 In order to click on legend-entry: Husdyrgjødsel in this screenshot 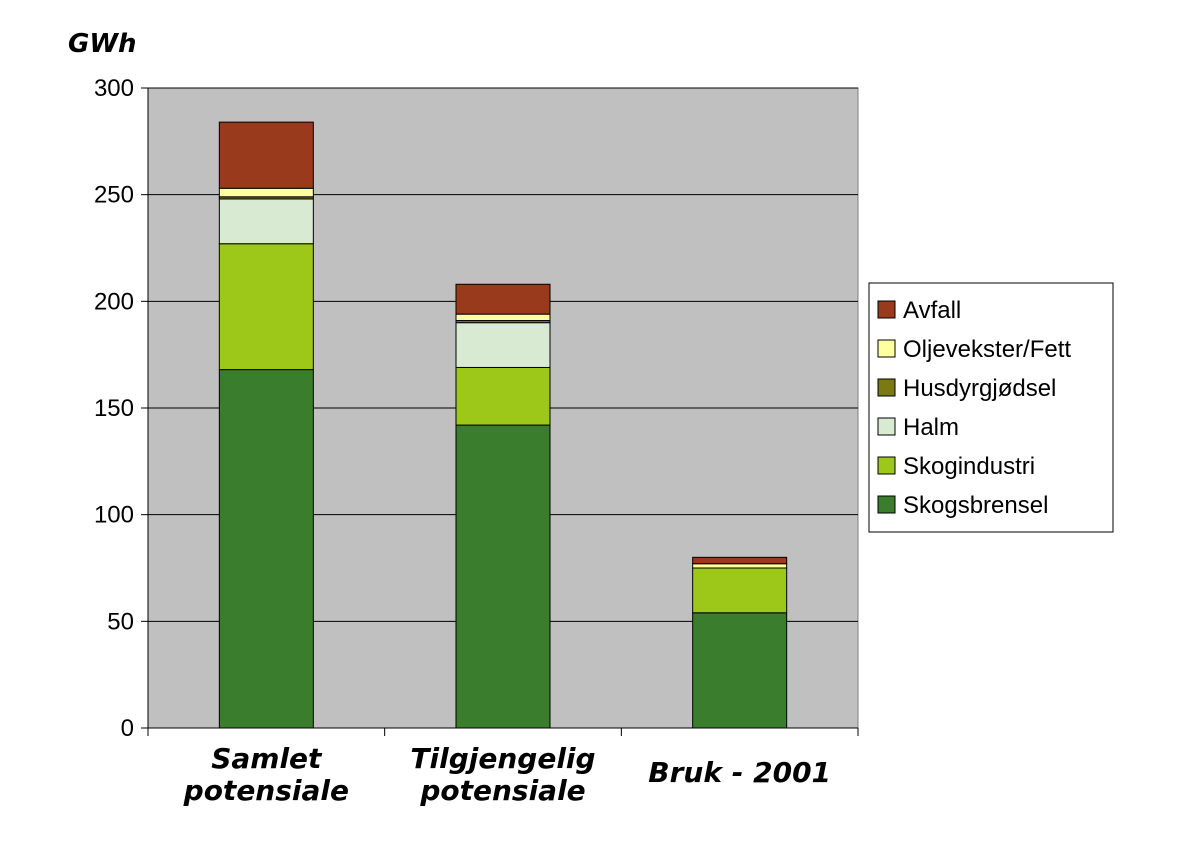, I will do `click(979, 388)`.